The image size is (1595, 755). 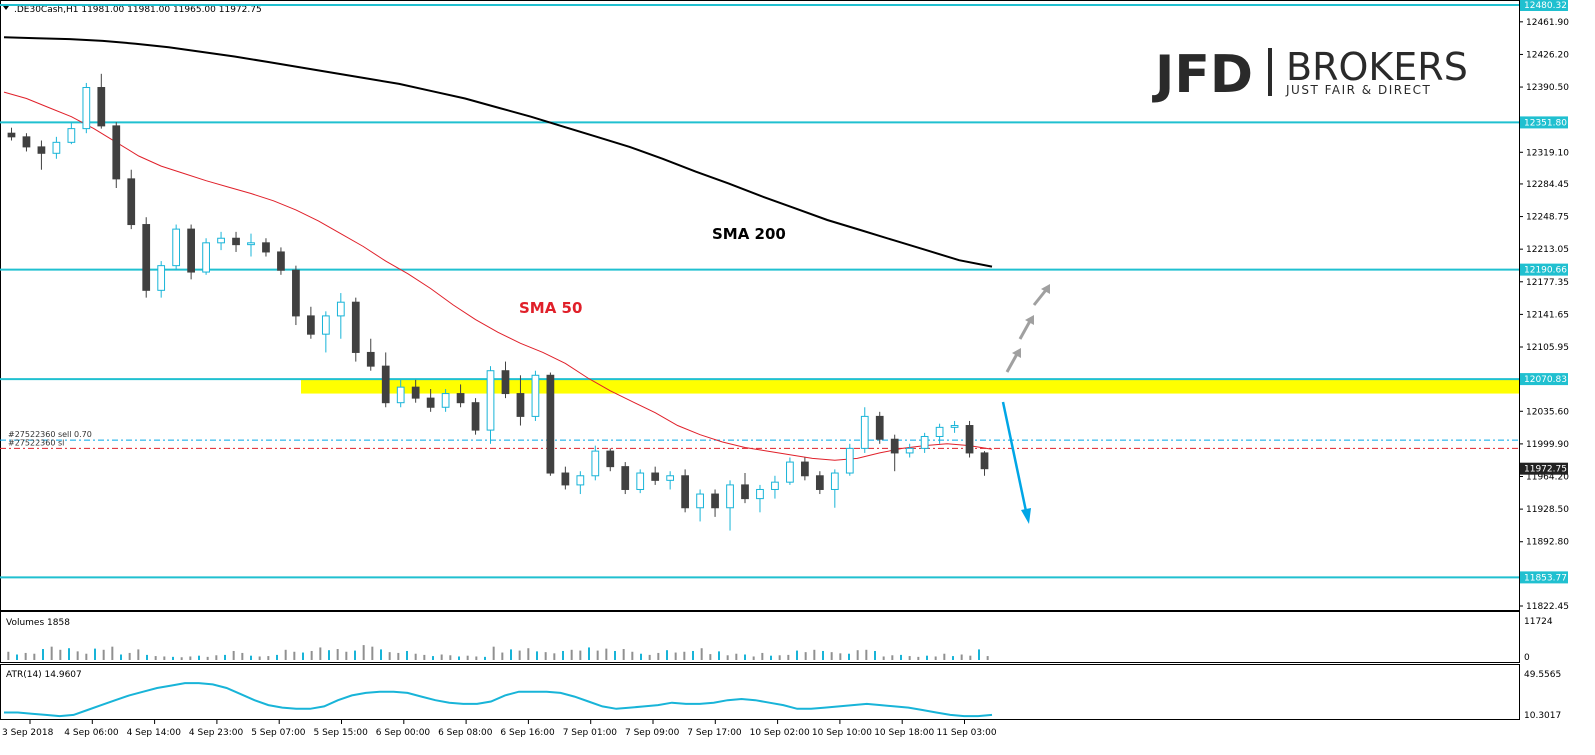 What do you see at coordinates (44, 675) in the screenshot?
I see `atr-label: ATR(14) 14.9607` at bounding box center [44, 675].